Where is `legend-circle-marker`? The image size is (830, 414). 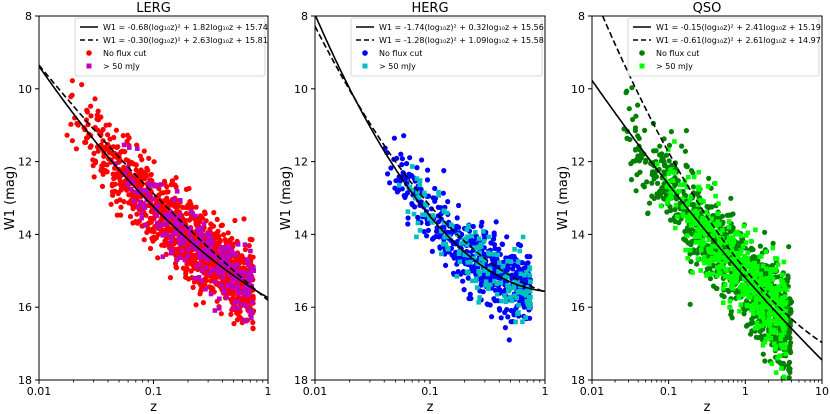 legend-circle-marker is located at coordinates (365, 53).